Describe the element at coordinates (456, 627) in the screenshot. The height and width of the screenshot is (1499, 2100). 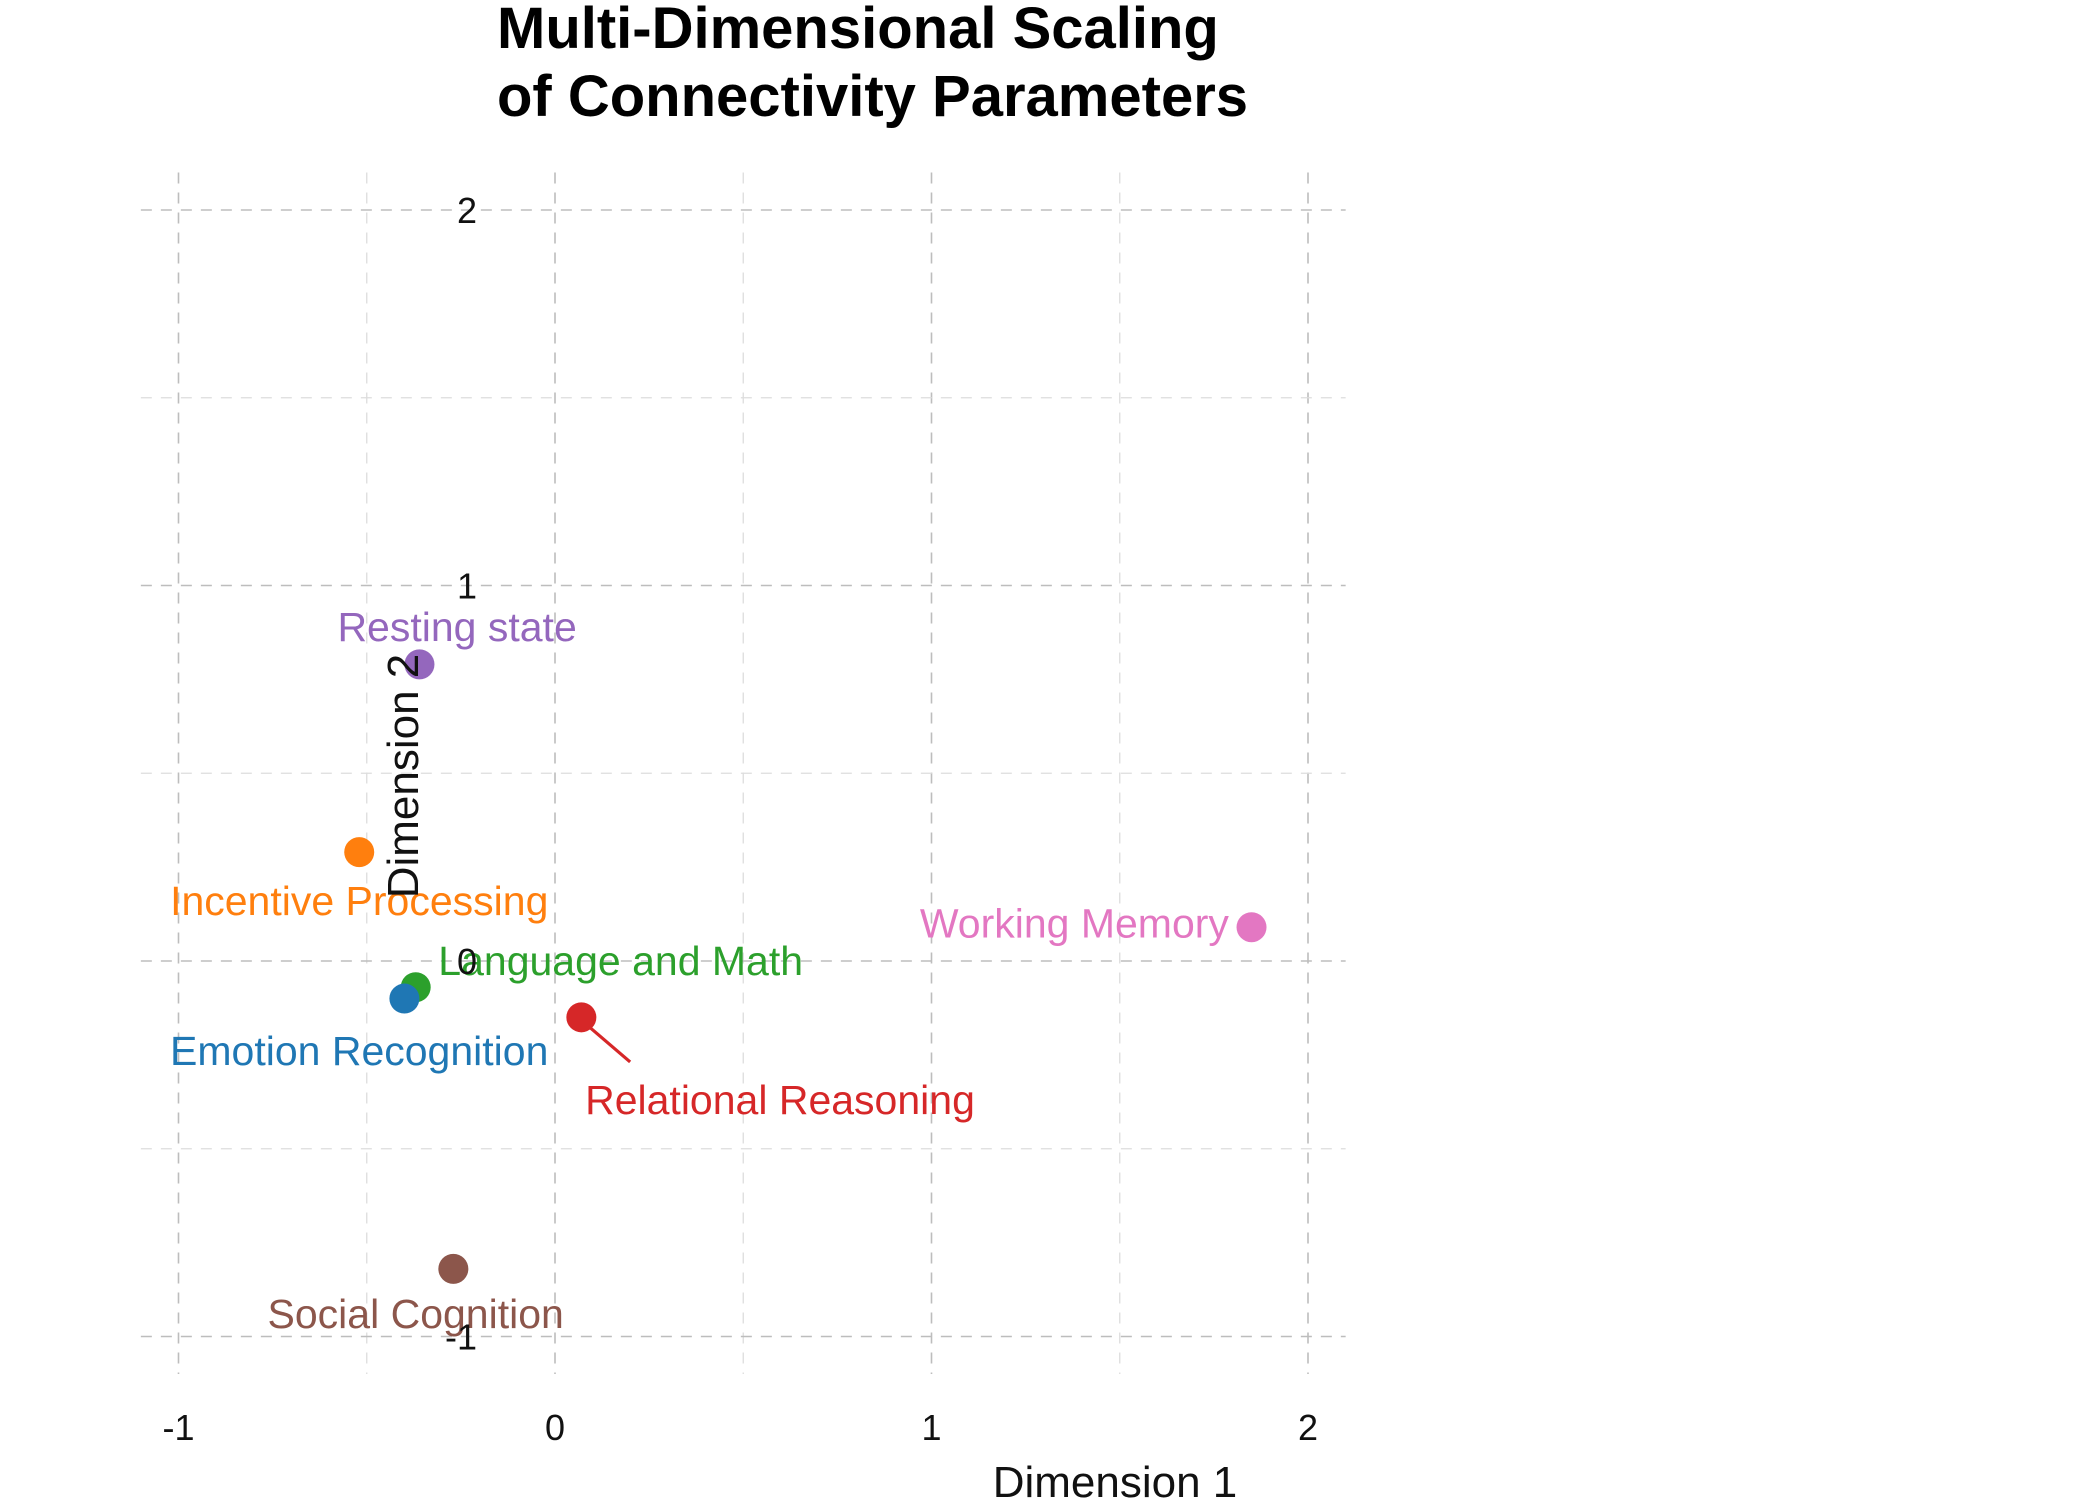
I see `label-resting-state: Resting state` at that location.